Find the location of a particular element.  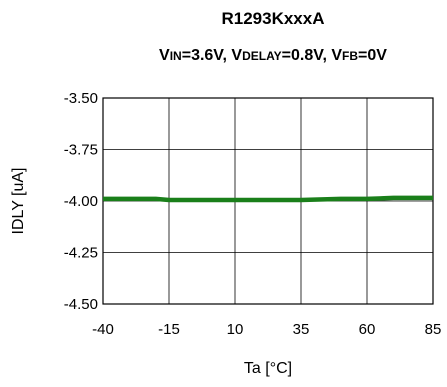

x-tick-label: 10 is located at coordinates (235, 329).